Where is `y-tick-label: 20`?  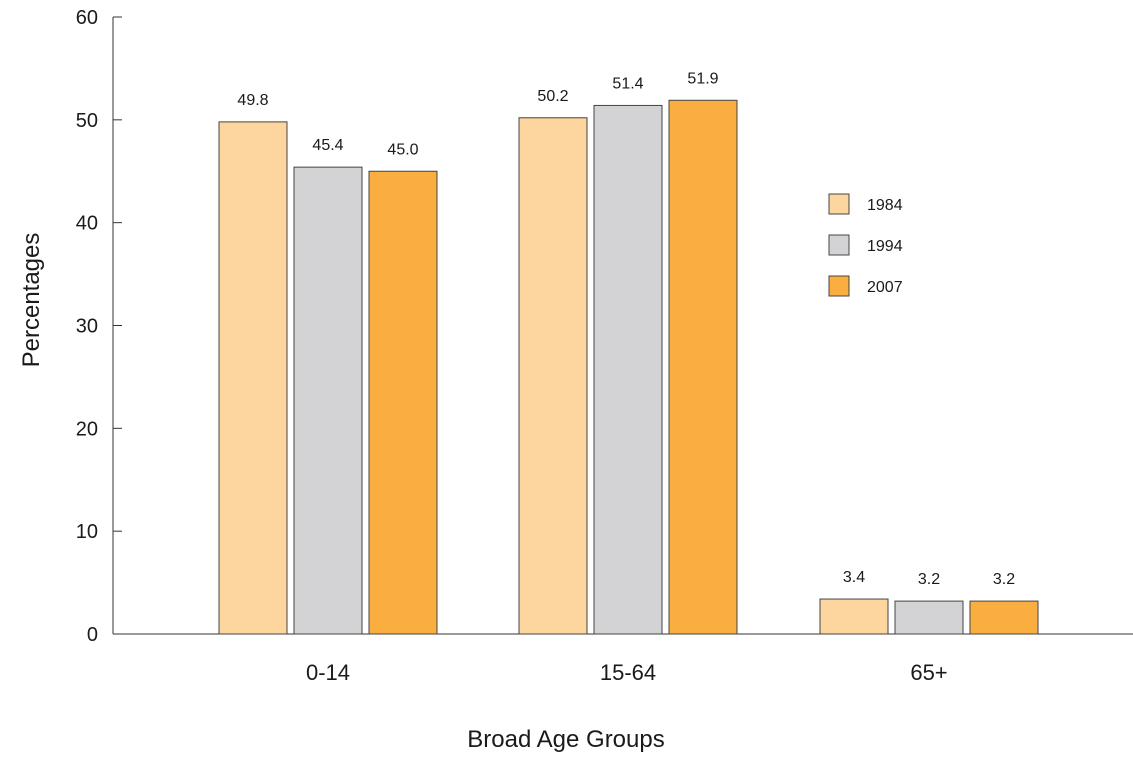
y-tick-label: 20 is located at coordinates (87, 429).